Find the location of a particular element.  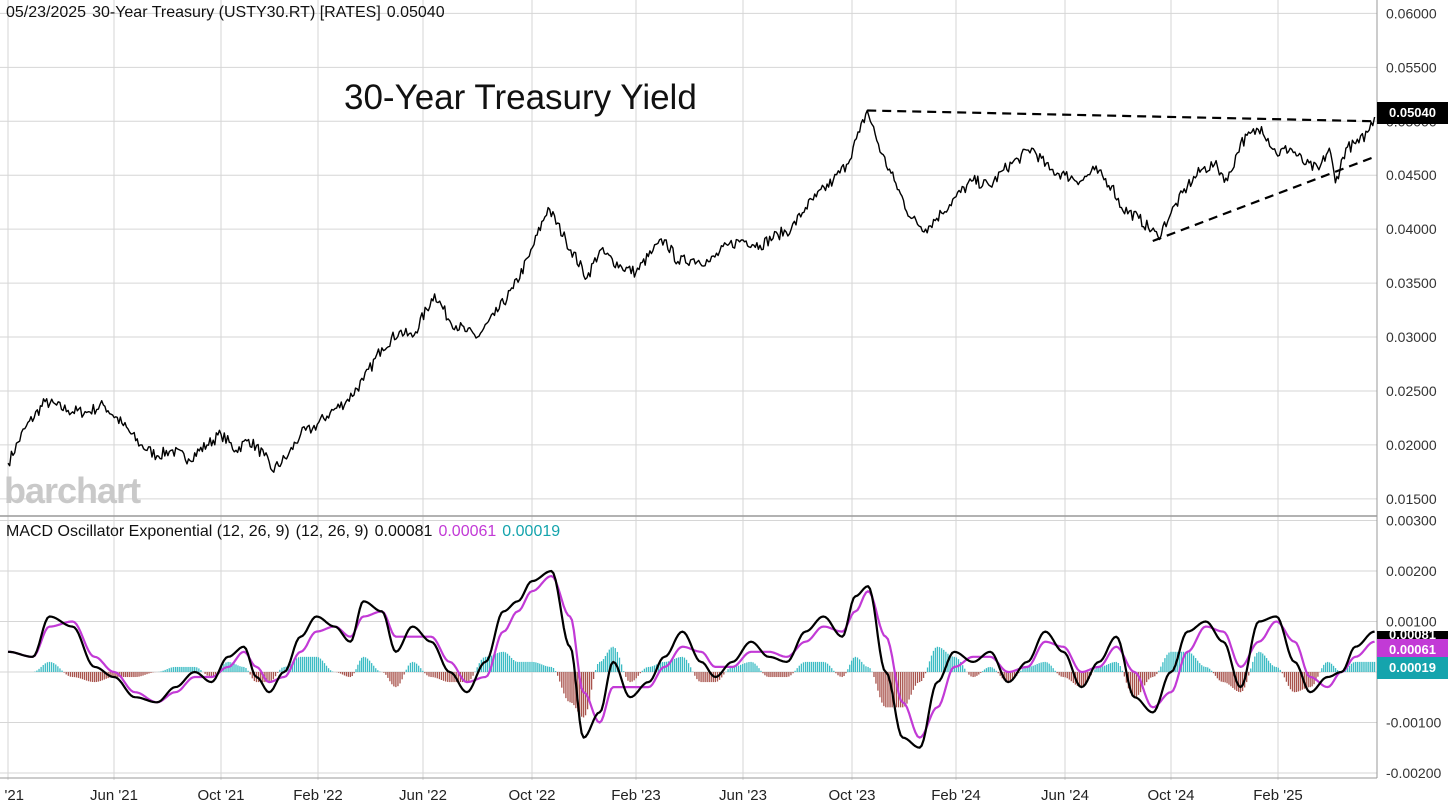

header-instrument: 30-Year Treasury (USTY30.RT) [RATES] is located at coordinates (236, 12).